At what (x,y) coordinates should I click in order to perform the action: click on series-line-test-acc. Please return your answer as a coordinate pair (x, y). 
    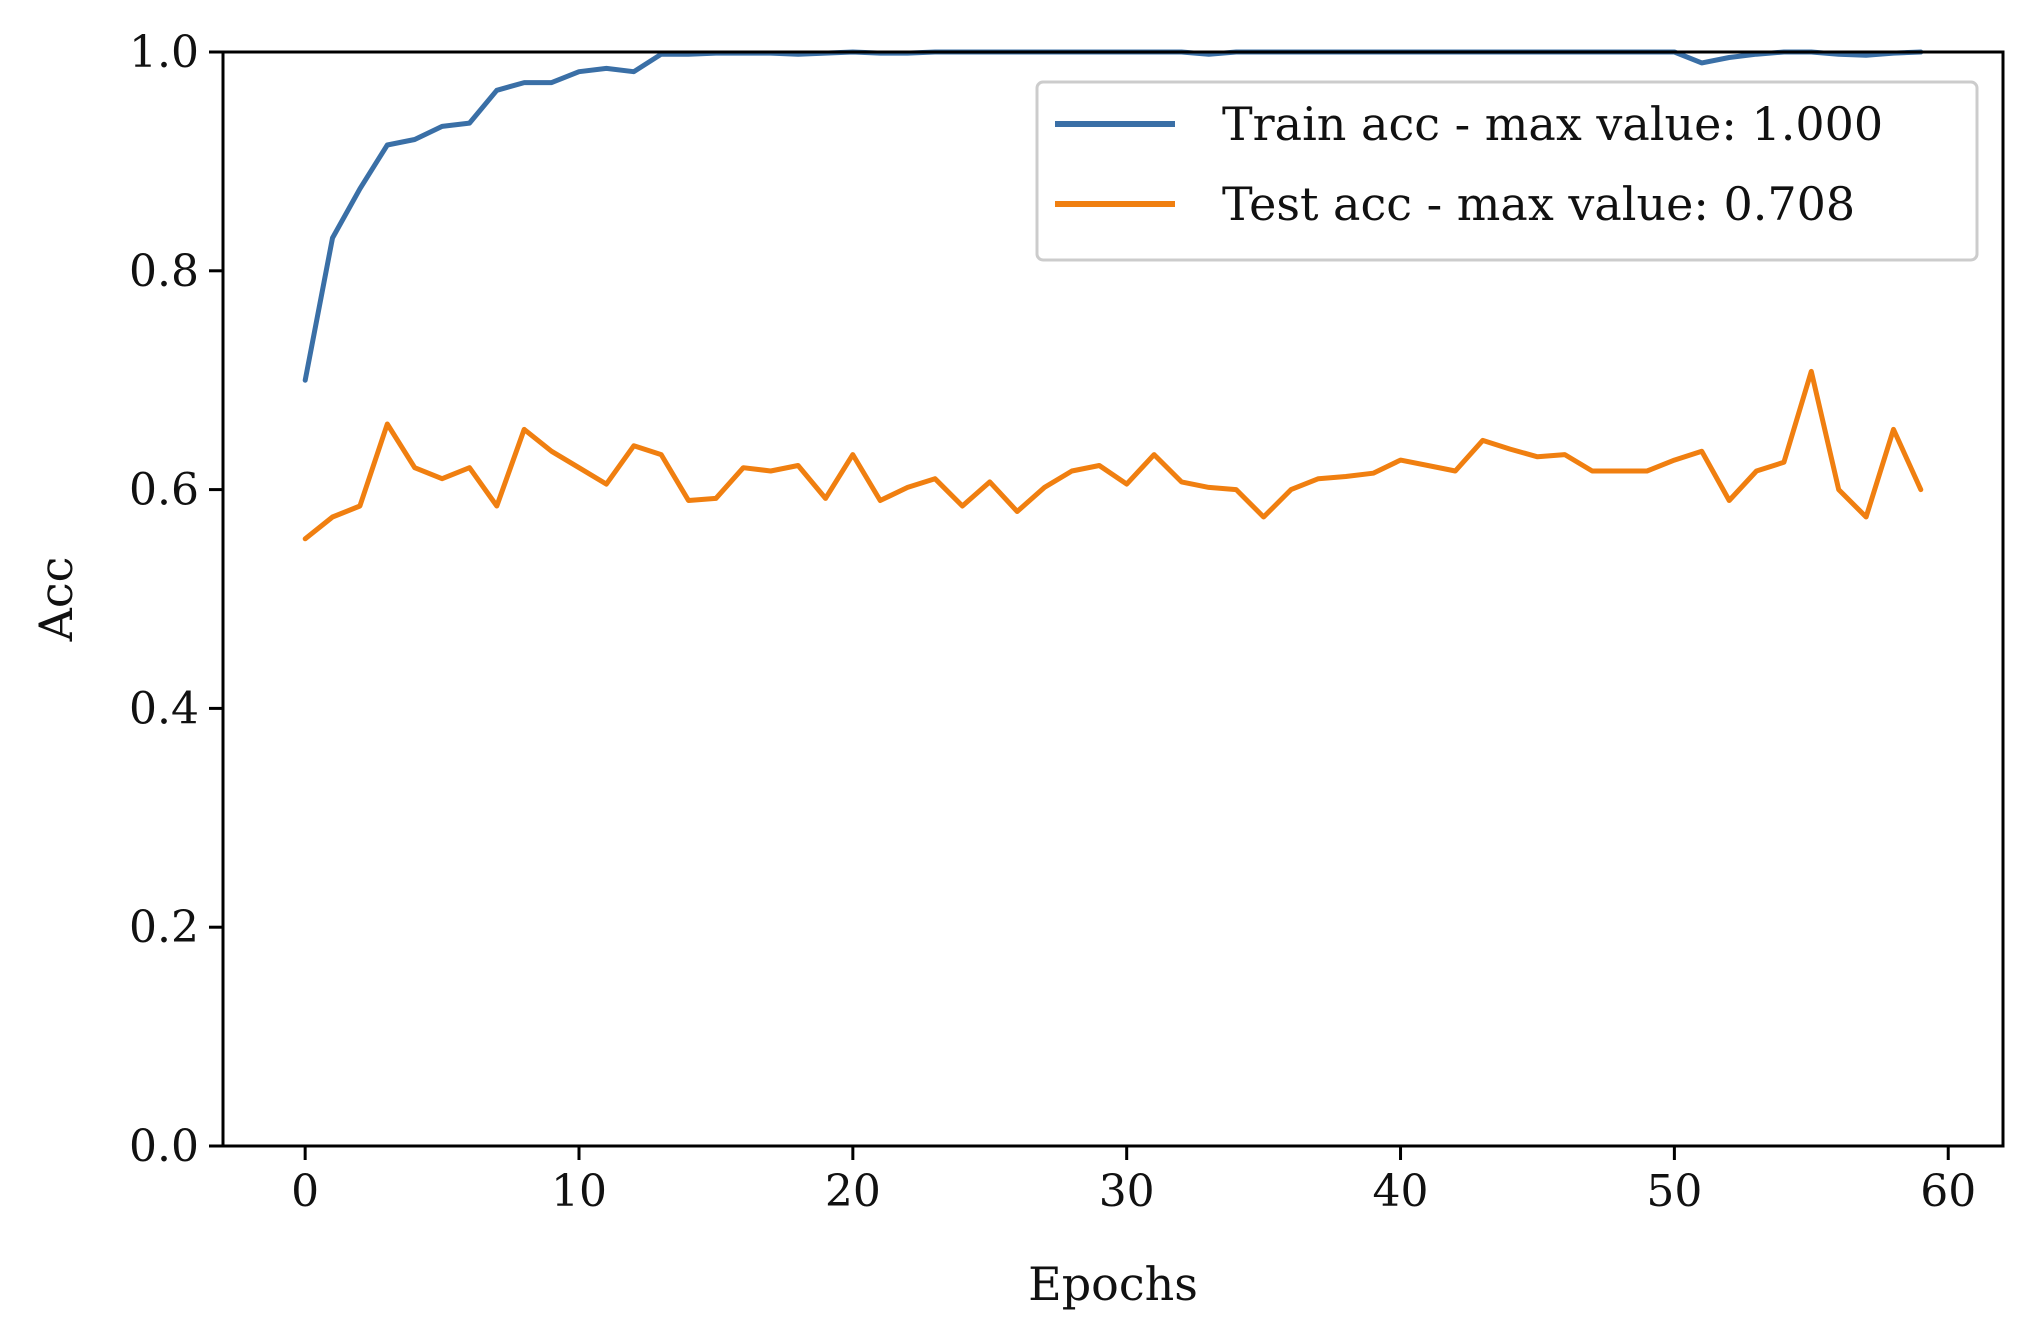
    Looking at the image, I should click on (1113, 455).